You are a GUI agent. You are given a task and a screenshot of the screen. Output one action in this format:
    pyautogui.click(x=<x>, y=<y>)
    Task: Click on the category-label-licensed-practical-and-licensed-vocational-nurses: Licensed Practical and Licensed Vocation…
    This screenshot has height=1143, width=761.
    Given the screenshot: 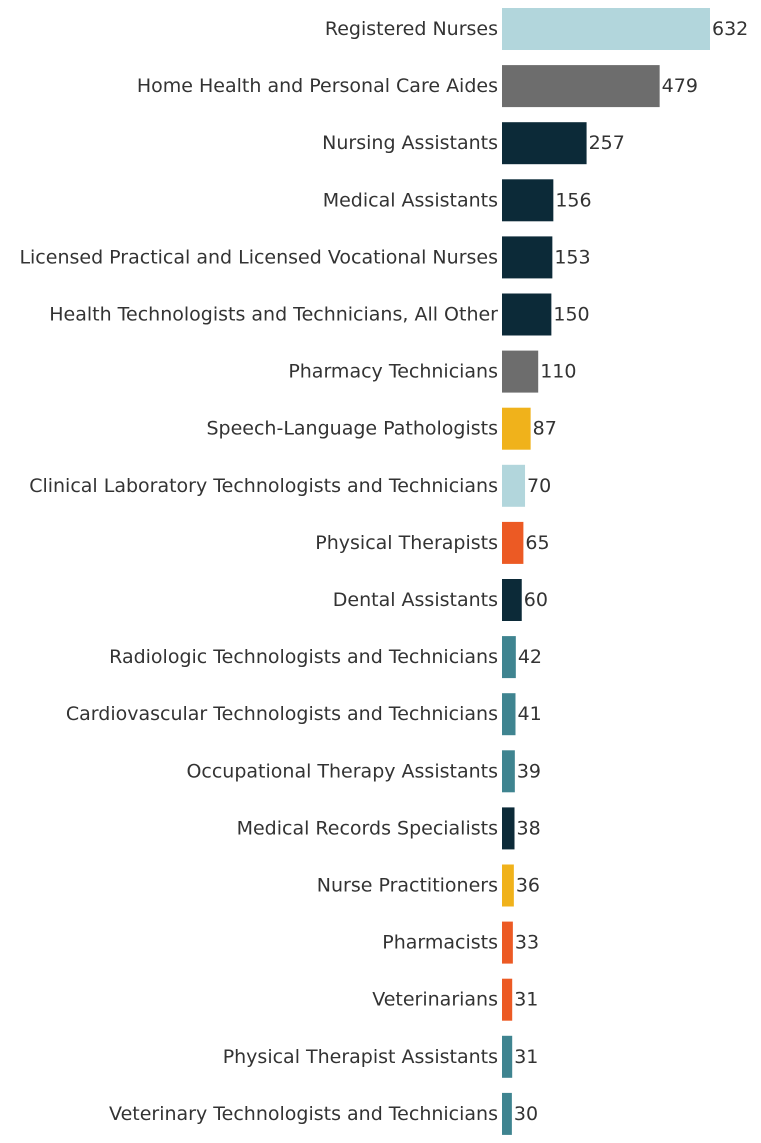 What is the action you would take?
    pyautogui.click(x=258, y=257)
    